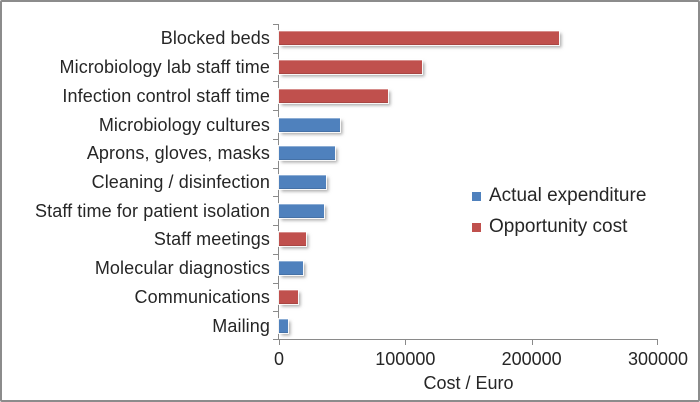  Describe the element at coordinates (215, 38) in the screenshot. I see `category-label: Blocked beds` at that location.